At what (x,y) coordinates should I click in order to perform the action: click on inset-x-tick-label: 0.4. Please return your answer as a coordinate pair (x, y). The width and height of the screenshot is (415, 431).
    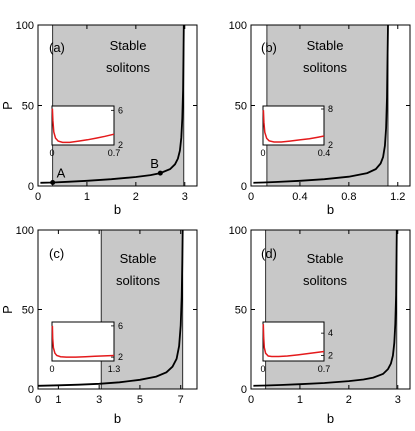
    Looking at the image, I should click on (324, 153).